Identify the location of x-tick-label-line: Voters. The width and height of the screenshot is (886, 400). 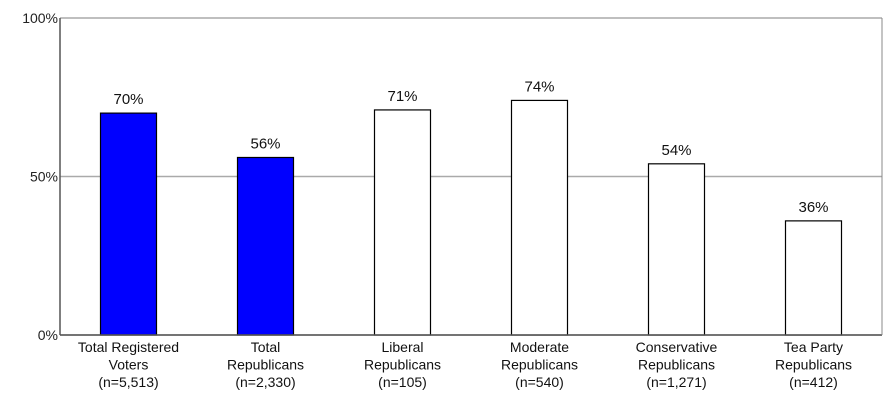
(129, 365).